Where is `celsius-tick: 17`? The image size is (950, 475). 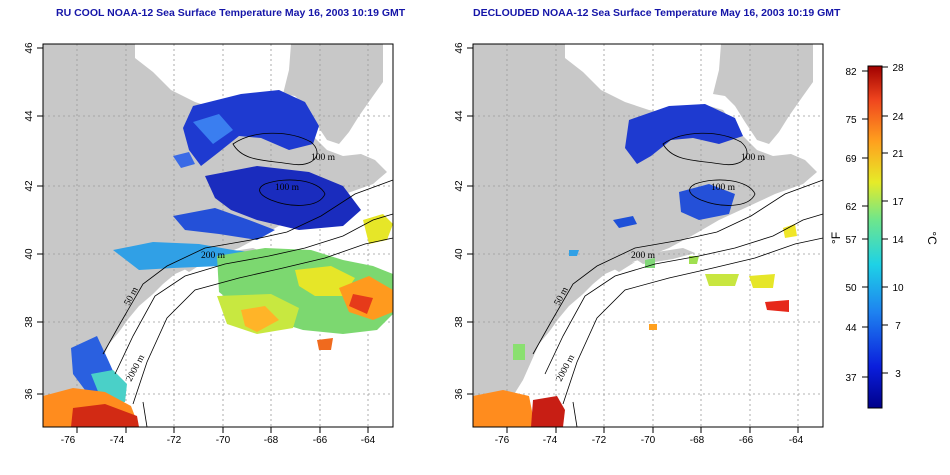
celsius-tick: 17 is located at coordinates (898, 202).